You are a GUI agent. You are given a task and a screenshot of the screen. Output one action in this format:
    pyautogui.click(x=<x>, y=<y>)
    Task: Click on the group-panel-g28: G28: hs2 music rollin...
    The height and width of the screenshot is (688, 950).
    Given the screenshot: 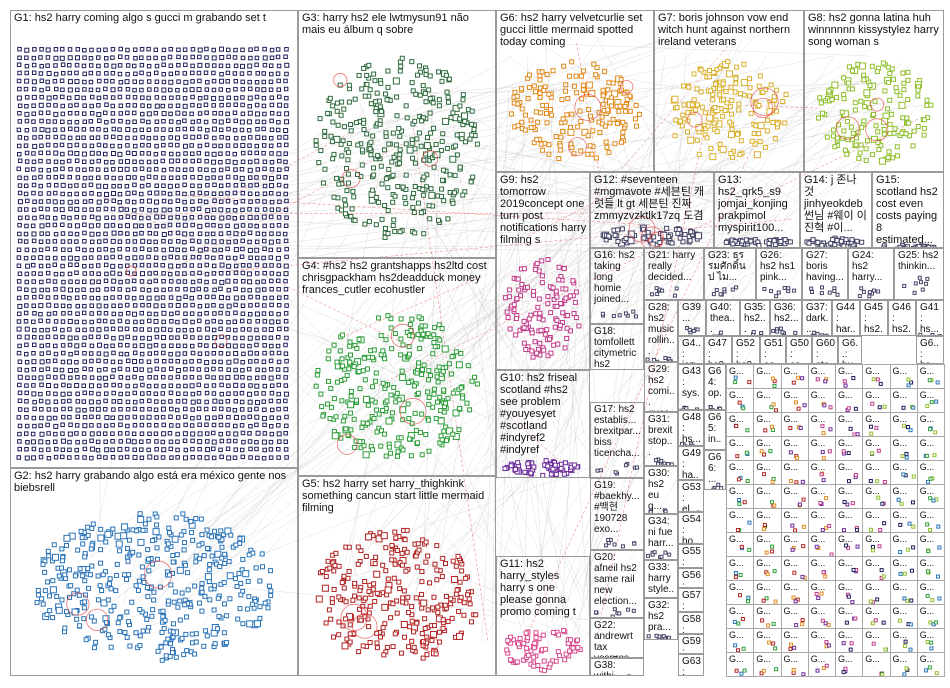 What is the action you would take?
    pyautogui.click(x=661, y=331)
    